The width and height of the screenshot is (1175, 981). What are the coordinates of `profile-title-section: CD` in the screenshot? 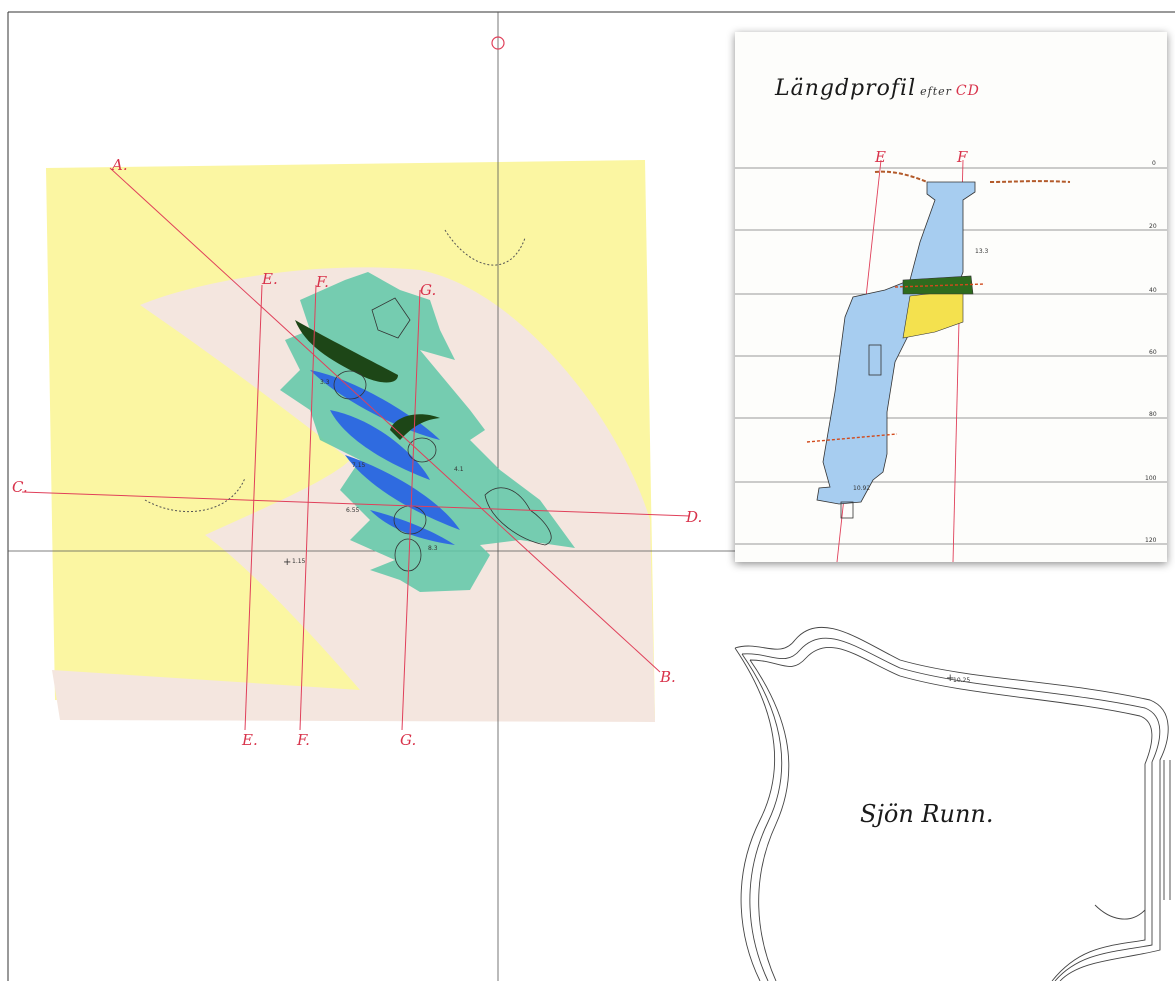 It's located at (967, 91).